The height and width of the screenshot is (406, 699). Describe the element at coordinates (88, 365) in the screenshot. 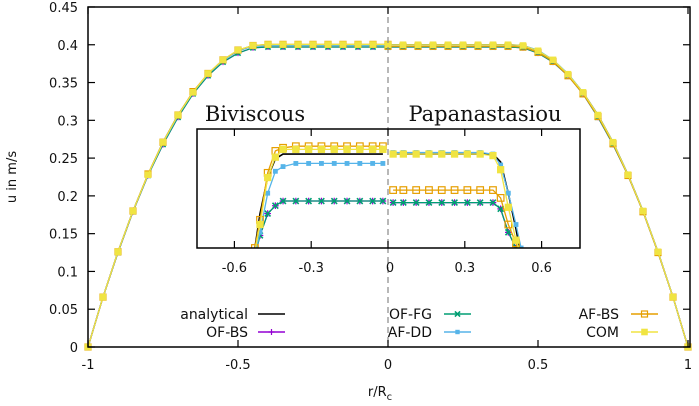

I see `x-tick-label: -1` at that location.